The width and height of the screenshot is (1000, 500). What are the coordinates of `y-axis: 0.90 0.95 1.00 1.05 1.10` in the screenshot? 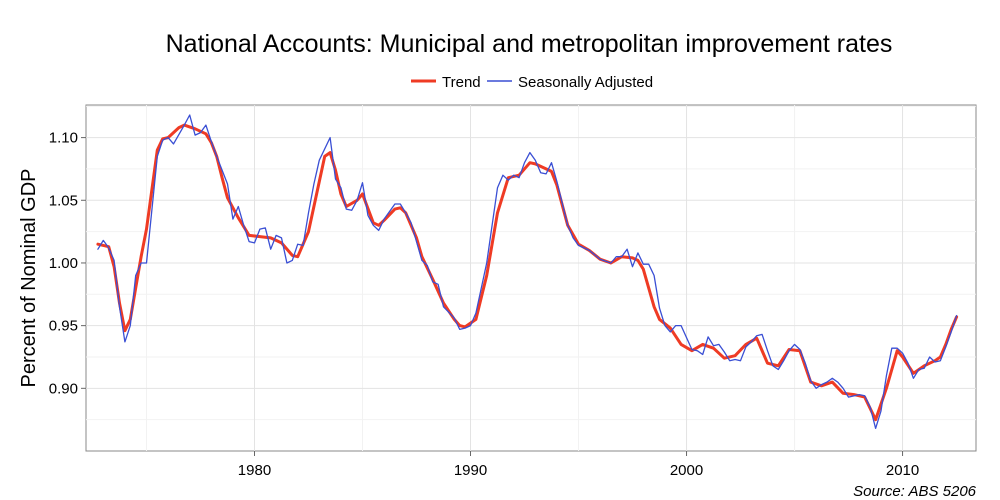 It's located at (67, 263).